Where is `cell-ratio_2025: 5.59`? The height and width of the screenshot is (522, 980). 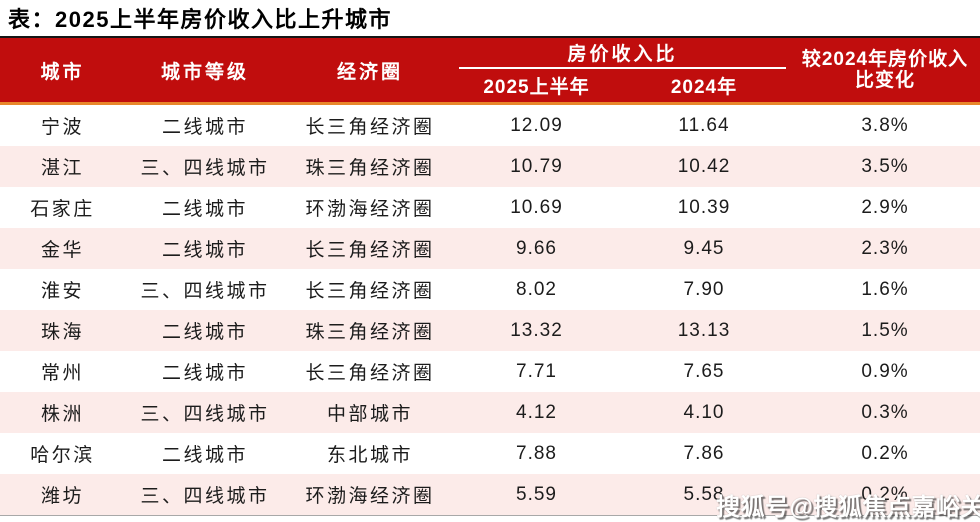 cell-ratio_2025: 5.59 is located at coordinates (536, 494).